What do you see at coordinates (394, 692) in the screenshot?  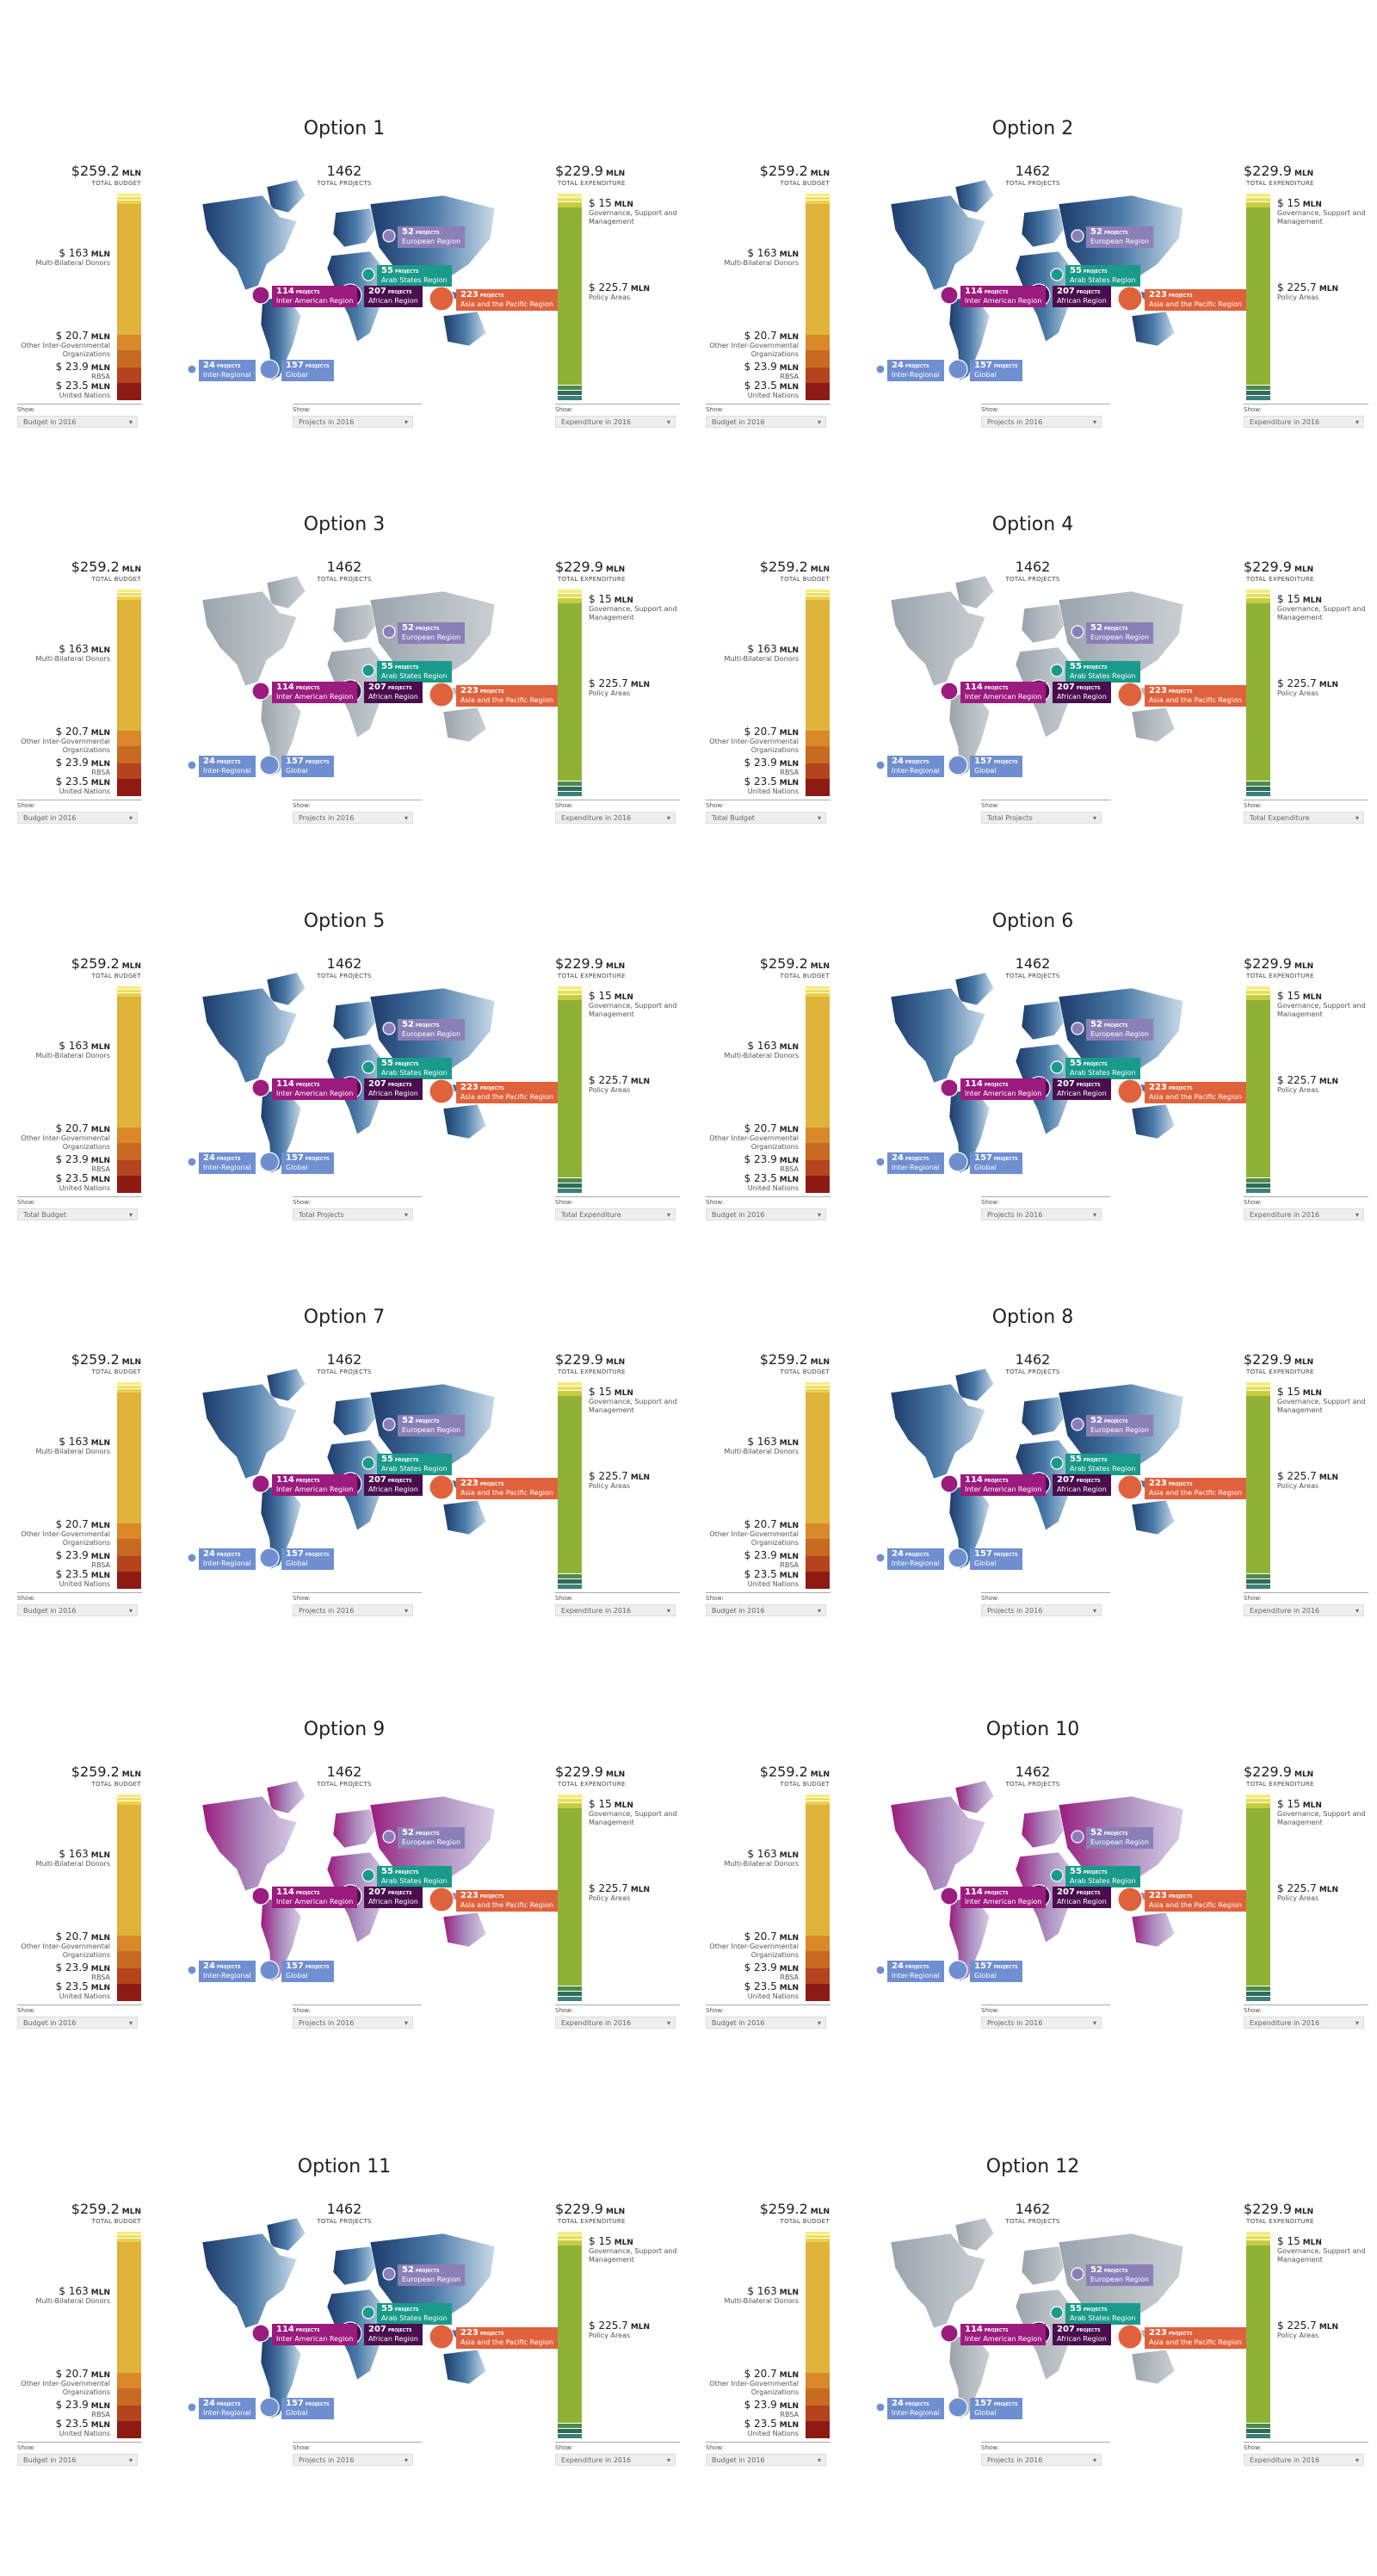 I see `region-label: 207 PROJECTS African Region` at bounding box center [394, 692].